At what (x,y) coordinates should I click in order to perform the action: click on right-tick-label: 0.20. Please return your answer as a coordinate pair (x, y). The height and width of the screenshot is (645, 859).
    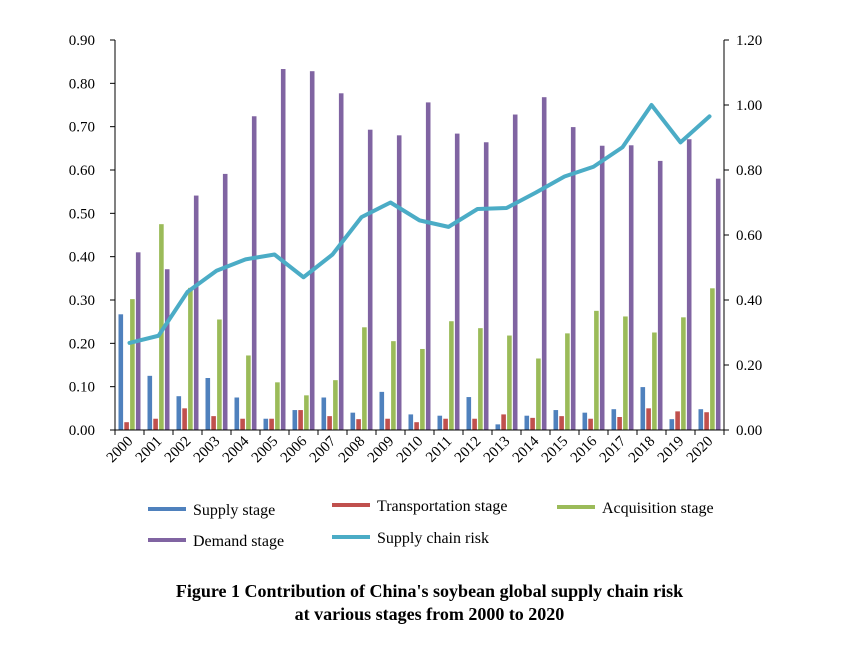
    Looking at the image, I should click on (749, 366).